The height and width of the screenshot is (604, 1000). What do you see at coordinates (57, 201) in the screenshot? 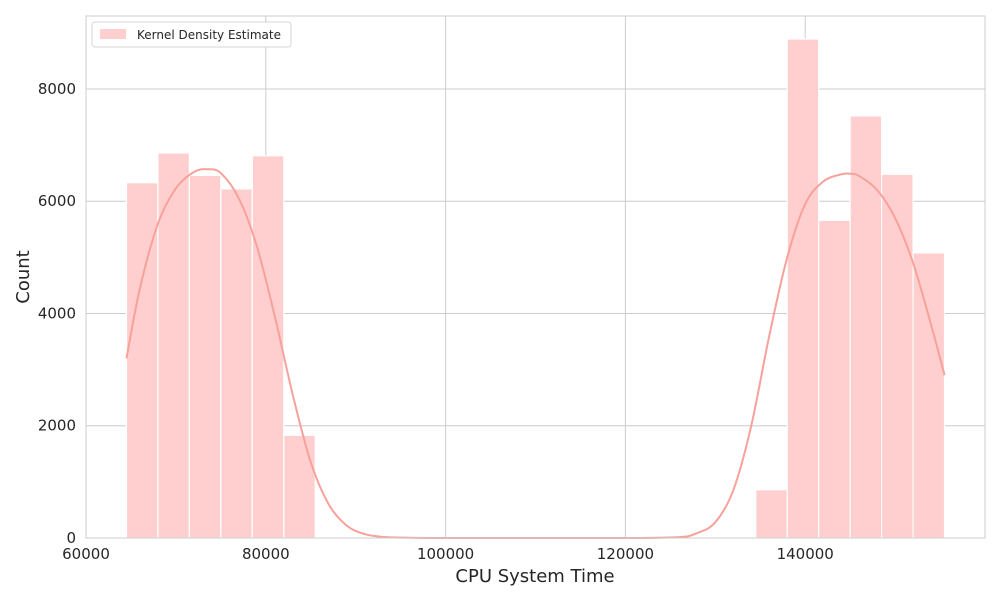
I see `y-tick-label: 6000` at bounding box center [57, 201].